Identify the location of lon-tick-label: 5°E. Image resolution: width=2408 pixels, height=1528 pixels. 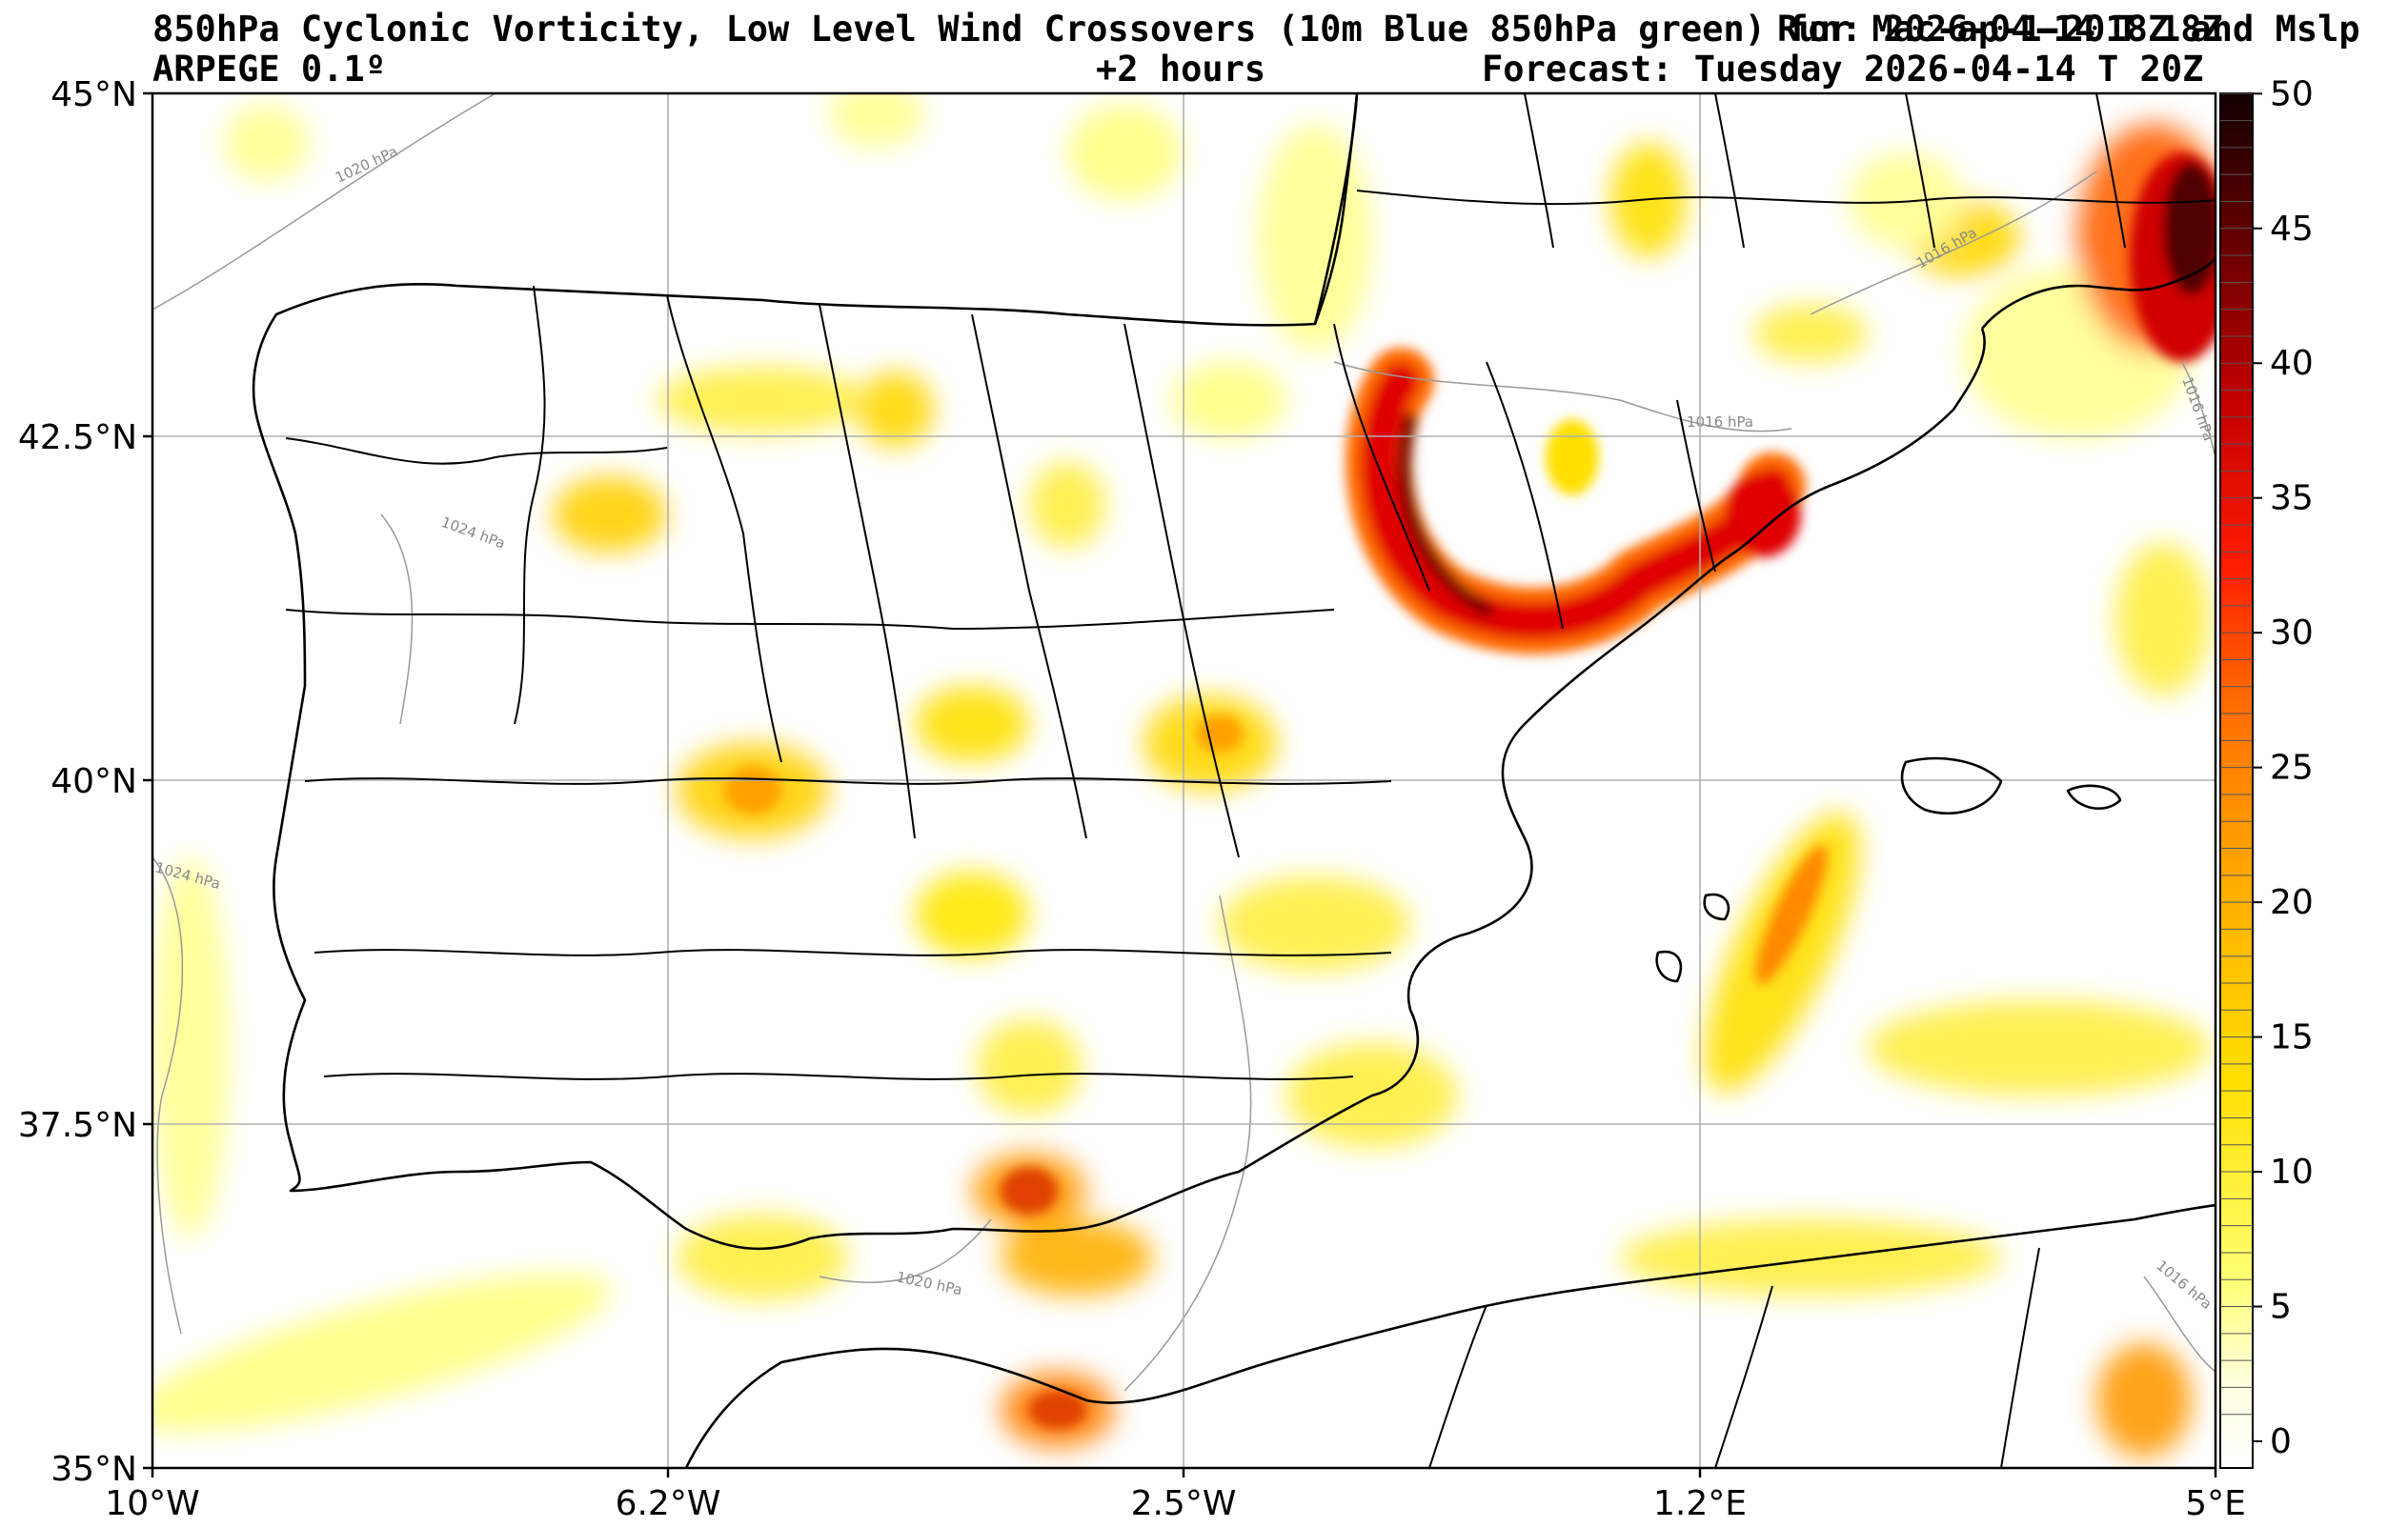
(2215, 1503).